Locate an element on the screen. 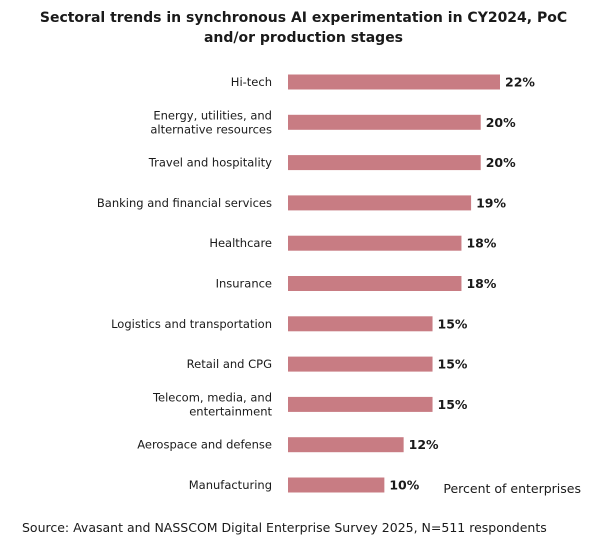  category-label: Retail and CPG is located at coordinates (229, 364).